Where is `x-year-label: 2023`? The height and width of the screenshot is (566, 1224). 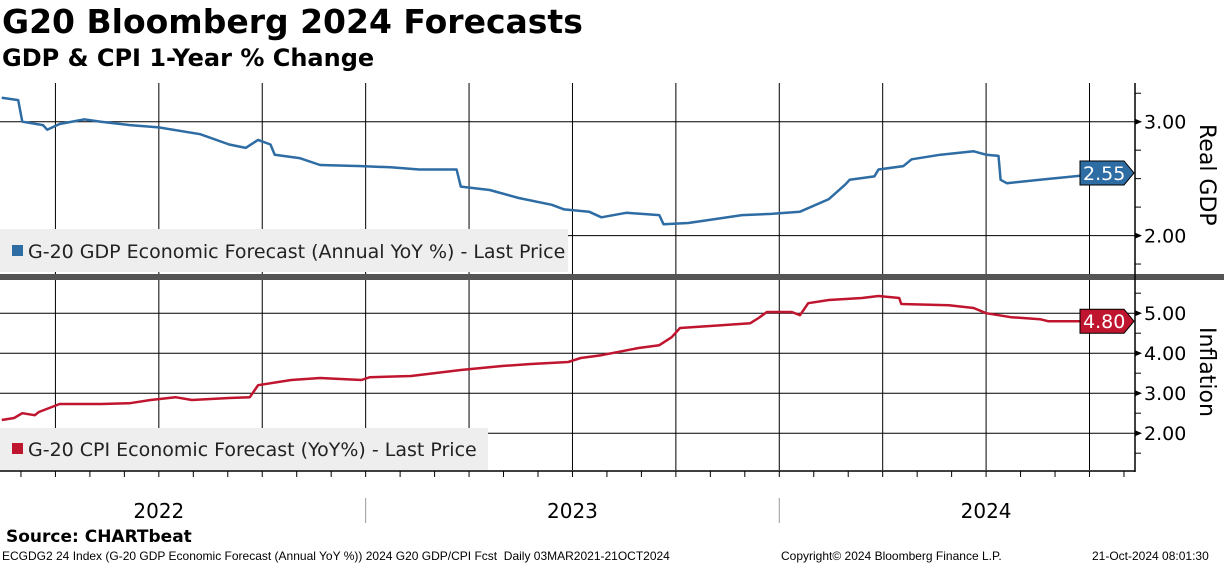 x-year-label: 2023 is located at coordinates (572, 511).